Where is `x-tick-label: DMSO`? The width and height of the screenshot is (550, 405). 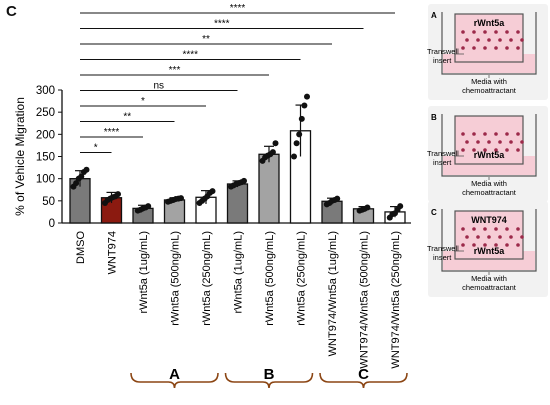
x-tick-label: DMSO is located at coordinates (81, 247).